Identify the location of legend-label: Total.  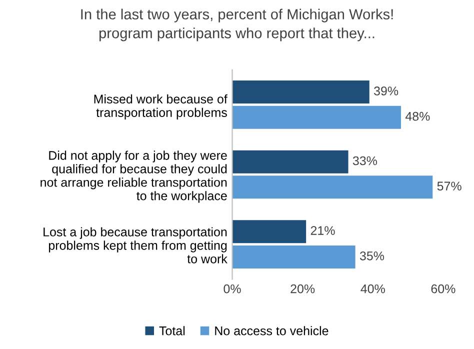
(172, 331).